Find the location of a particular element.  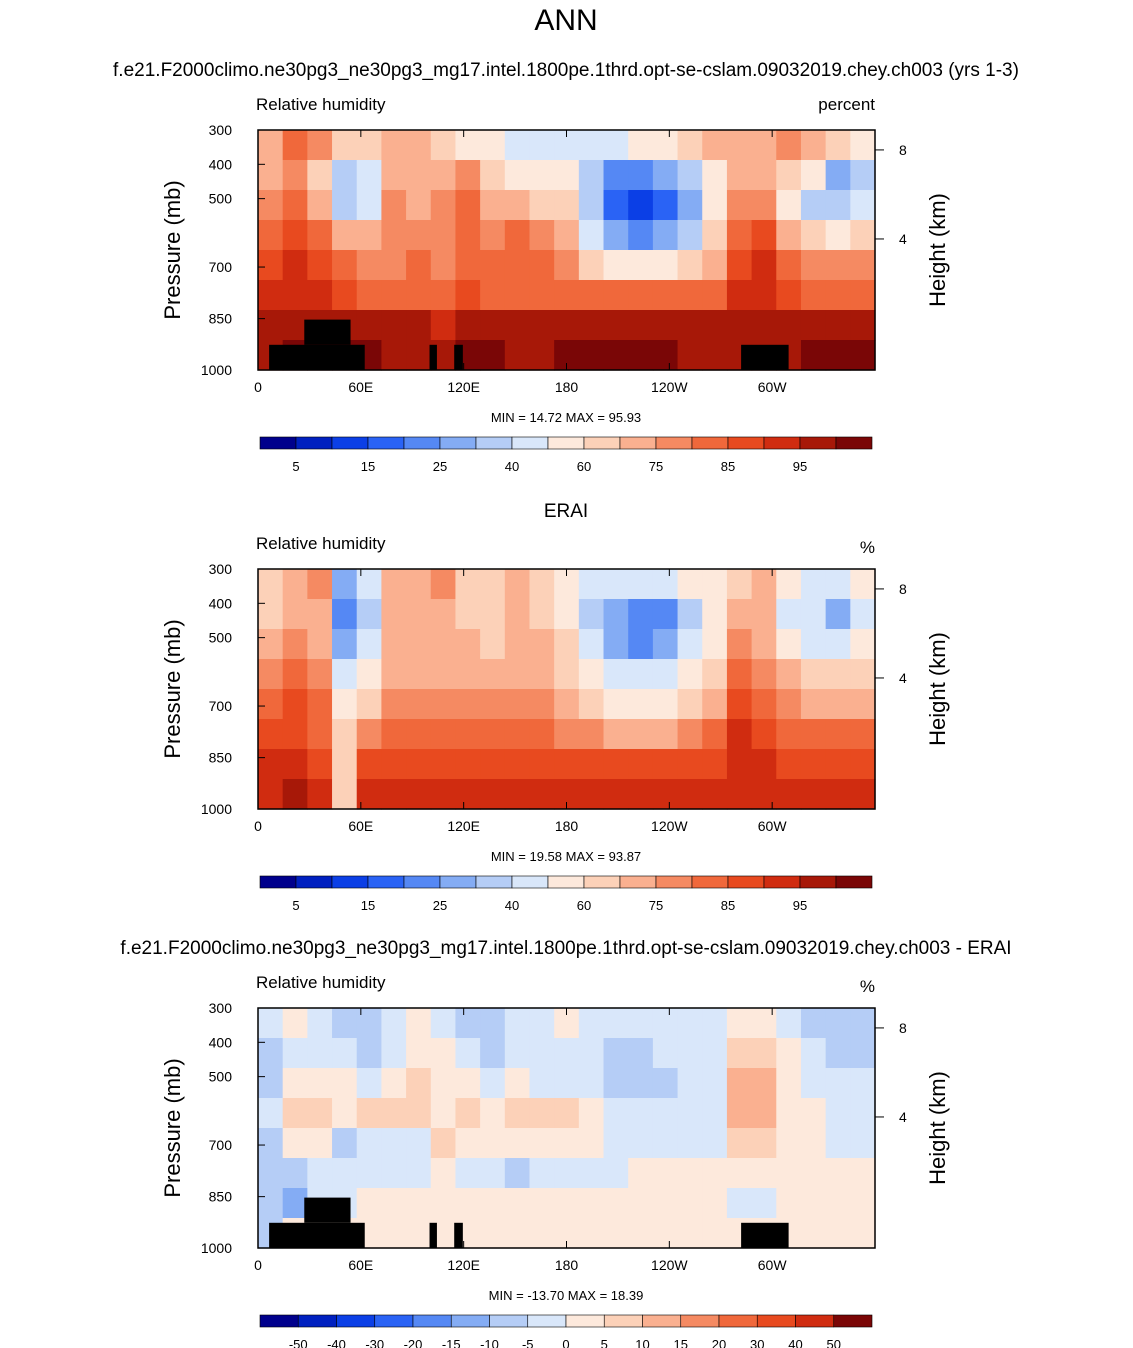

y2-tick-label: 8 is located at coordinates (903, 1028).